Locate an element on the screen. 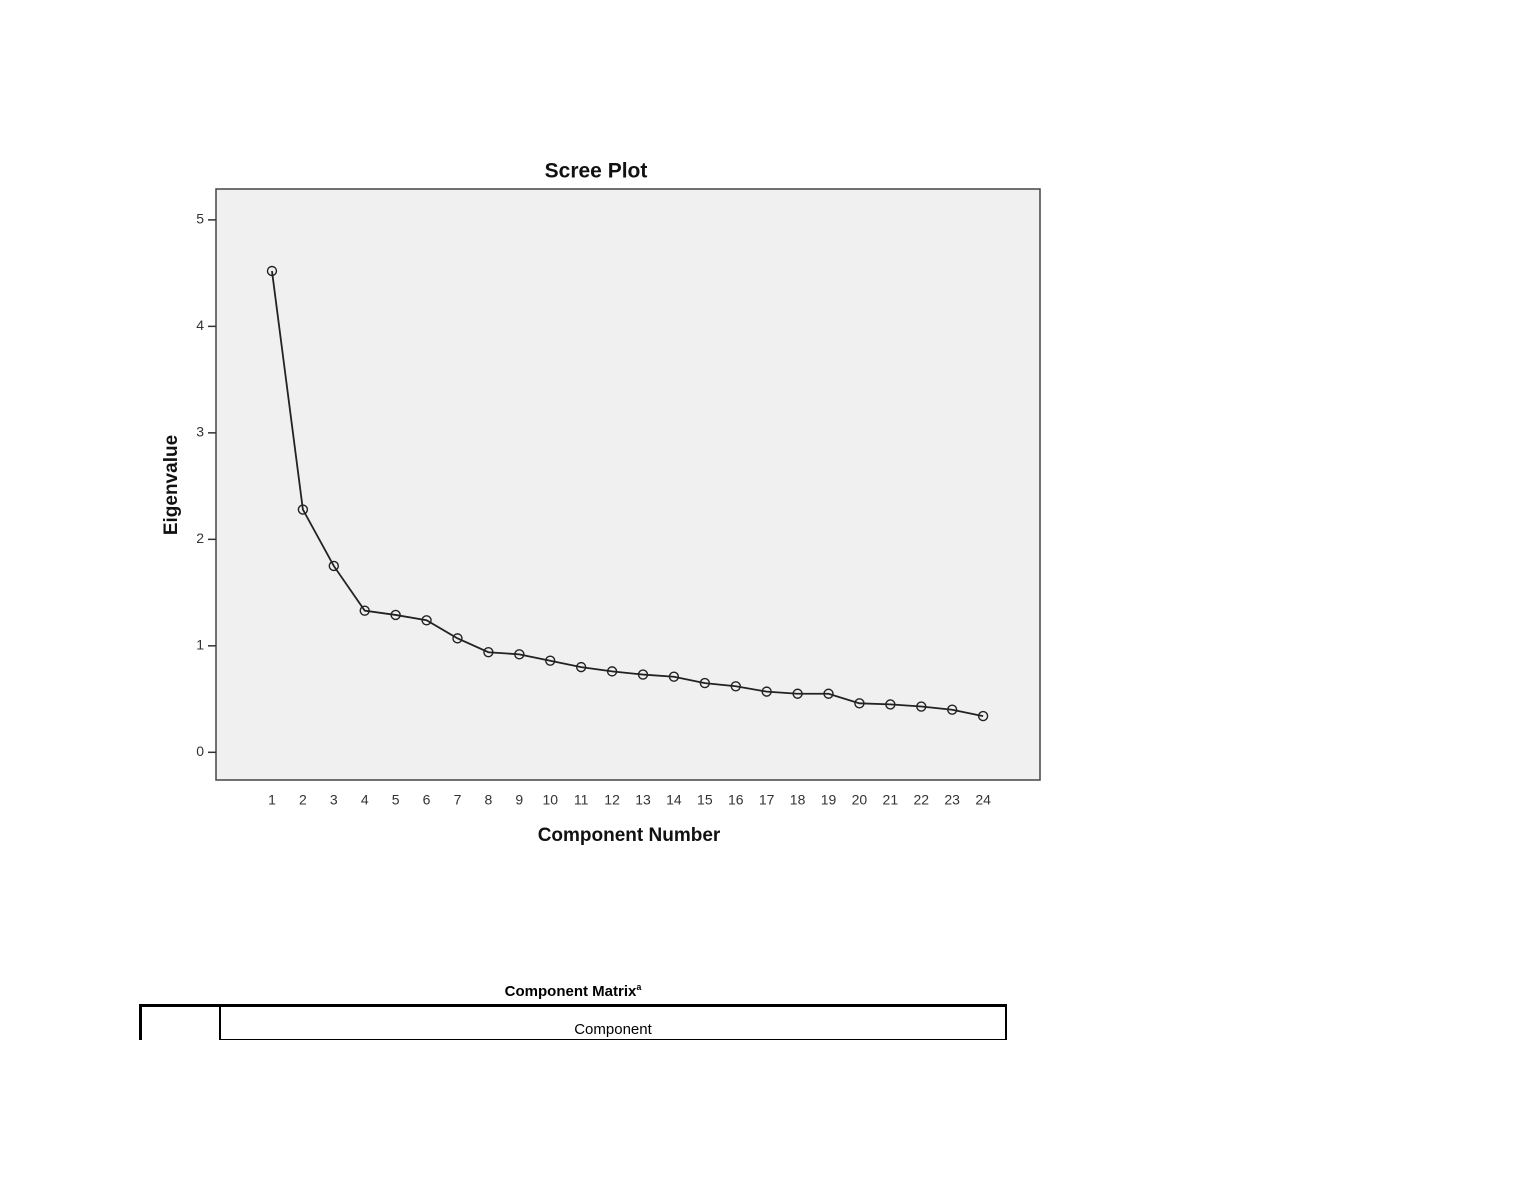  table-stub is located at coordinates (180, 1023).